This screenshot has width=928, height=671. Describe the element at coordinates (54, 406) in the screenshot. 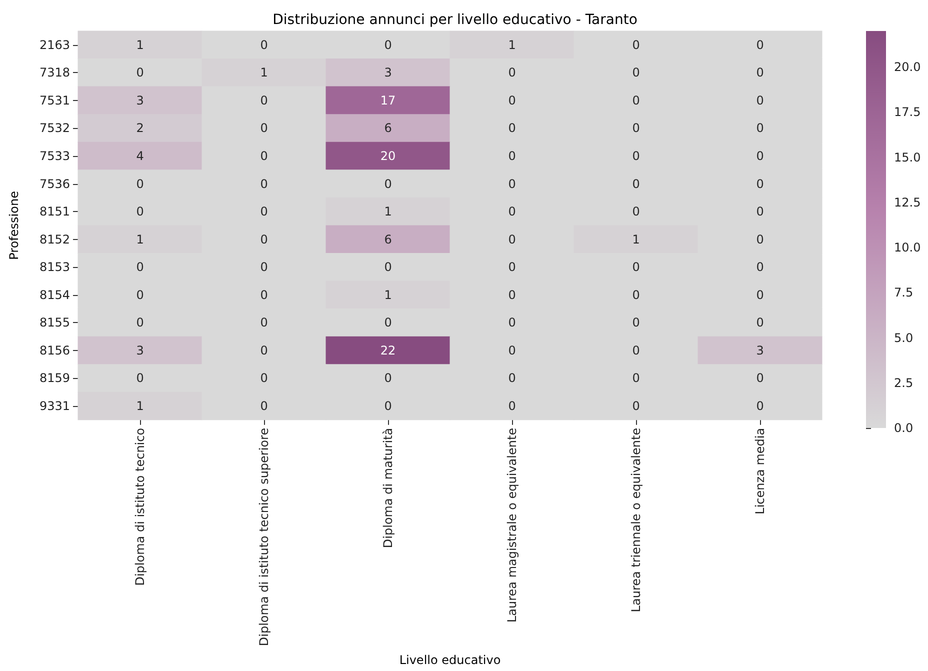

I see `y-tick-label: 9331` at that location.